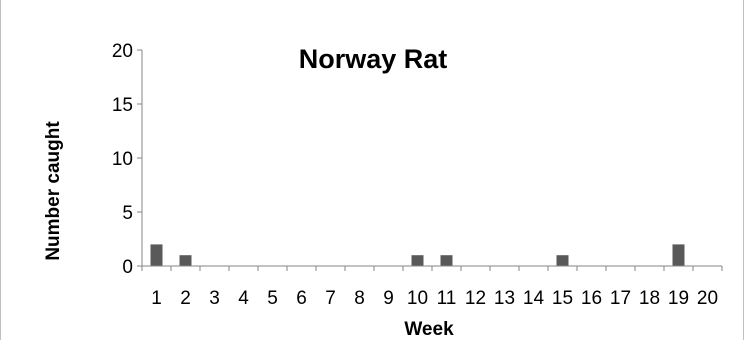 The width and height of the screenshot is (744, 340). What do you see at coordinates (429, 329) in the screenshot?
I see `x-axis-title: Week` at bounding box center [429, 329].